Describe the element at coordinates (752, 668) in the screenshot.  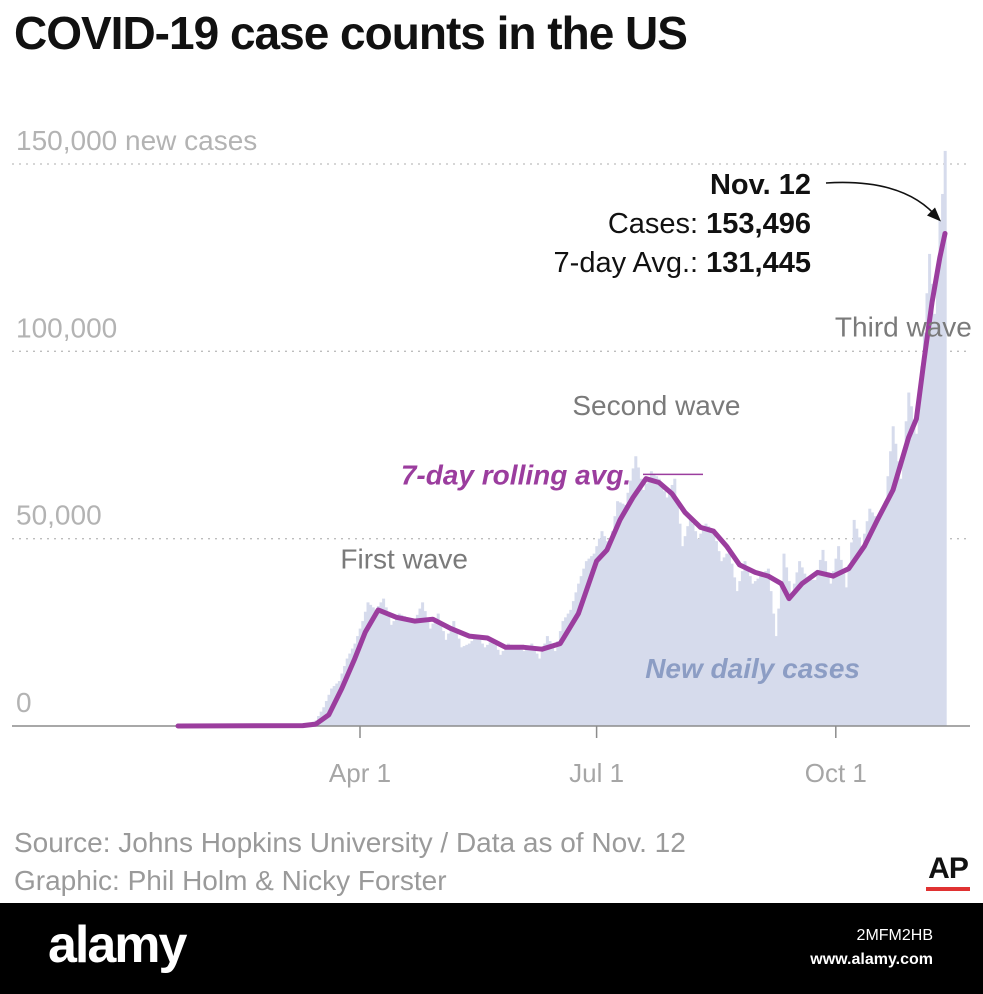
I see `series-label-4: New daily cases` at that location.